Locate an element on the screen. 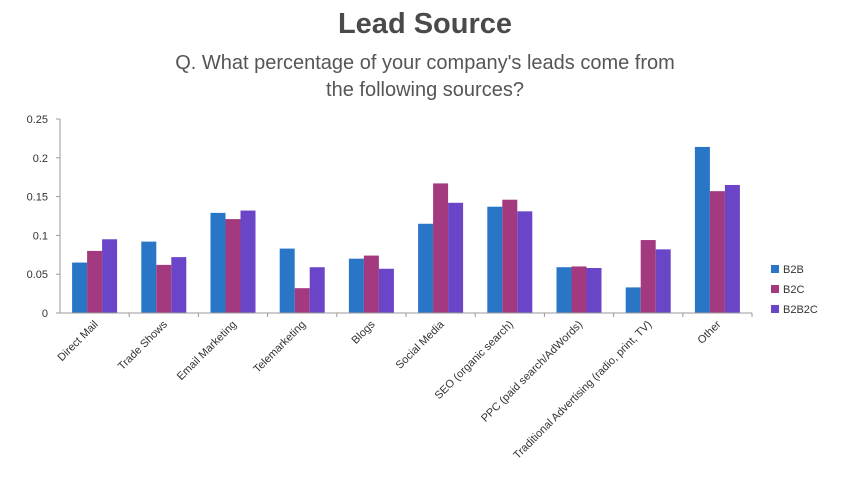  legend-swatch-b2b2c is located at coordinates (775, 309).